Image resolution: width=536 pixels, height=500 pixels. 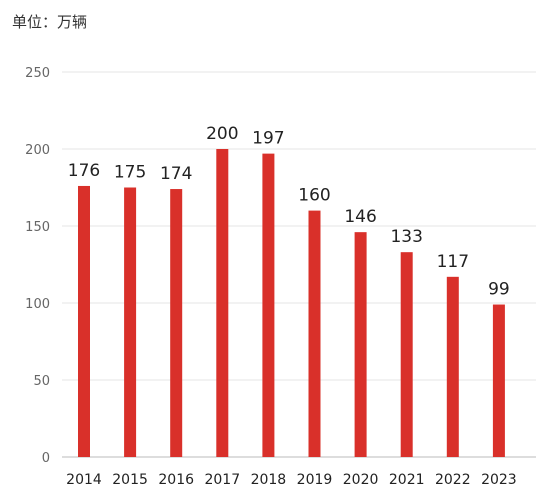 I want to click on data-label-2022: 117, so click(x=453, y=262).